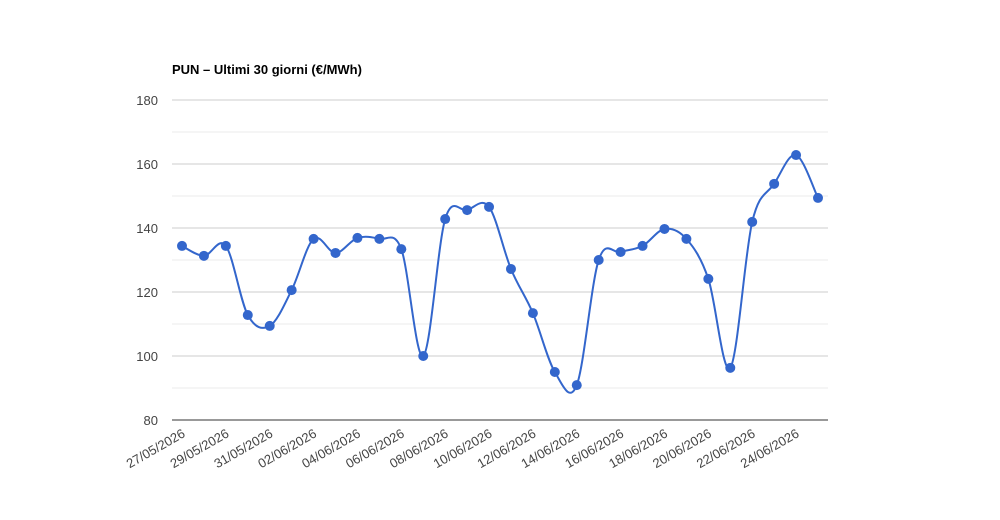  What do you see at coordinates (147, 164) in the screenshot?
I see `y-tick-label: 160` at bounding box center [147, 164].